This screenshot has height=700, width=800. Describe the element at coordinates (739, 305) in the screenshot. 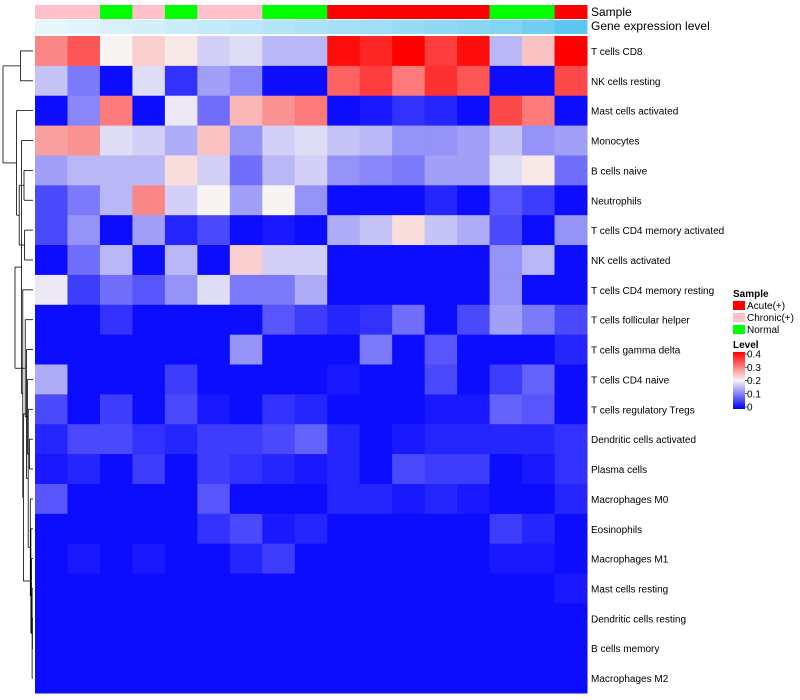

I see `legend-swatch-acute` at that location.